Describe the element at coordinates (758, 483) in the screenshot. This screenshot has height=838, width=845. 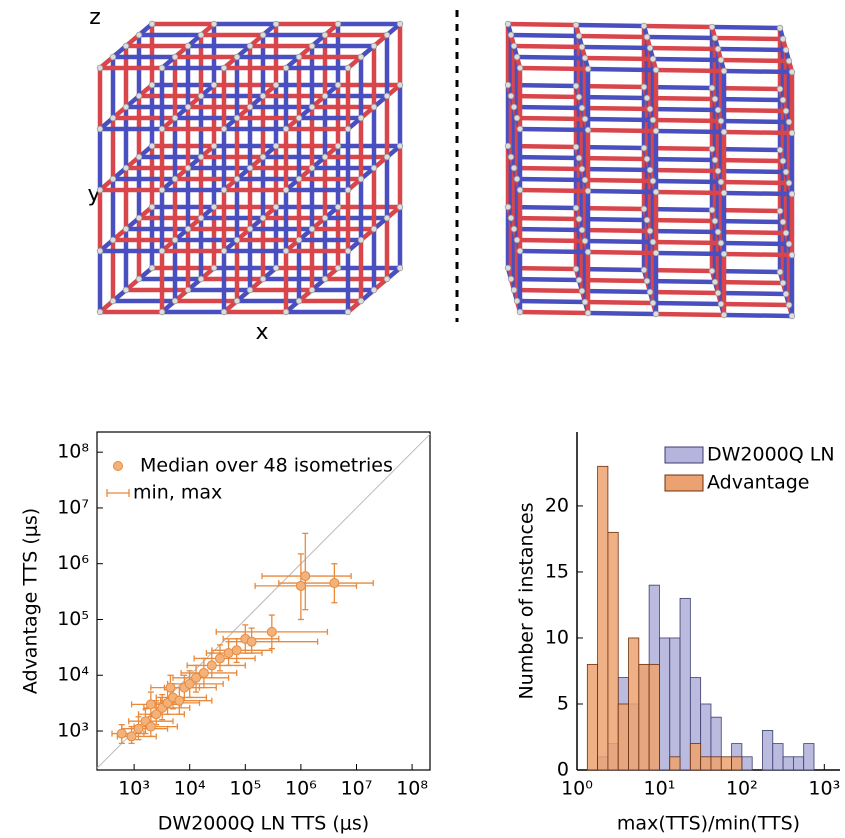
I see `legend-label: Advantage` at that location.